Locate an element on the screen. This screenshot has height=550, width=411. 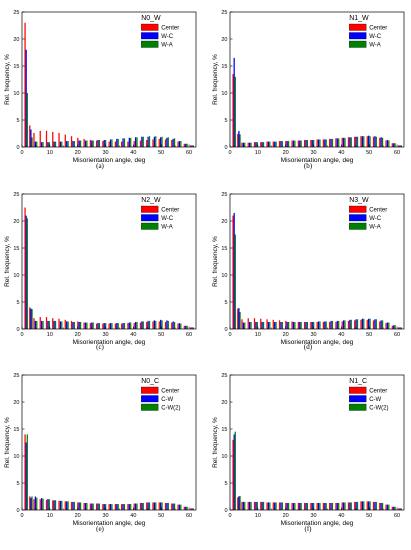
legend-swatch-w-a is located at coordinates (150, 44).